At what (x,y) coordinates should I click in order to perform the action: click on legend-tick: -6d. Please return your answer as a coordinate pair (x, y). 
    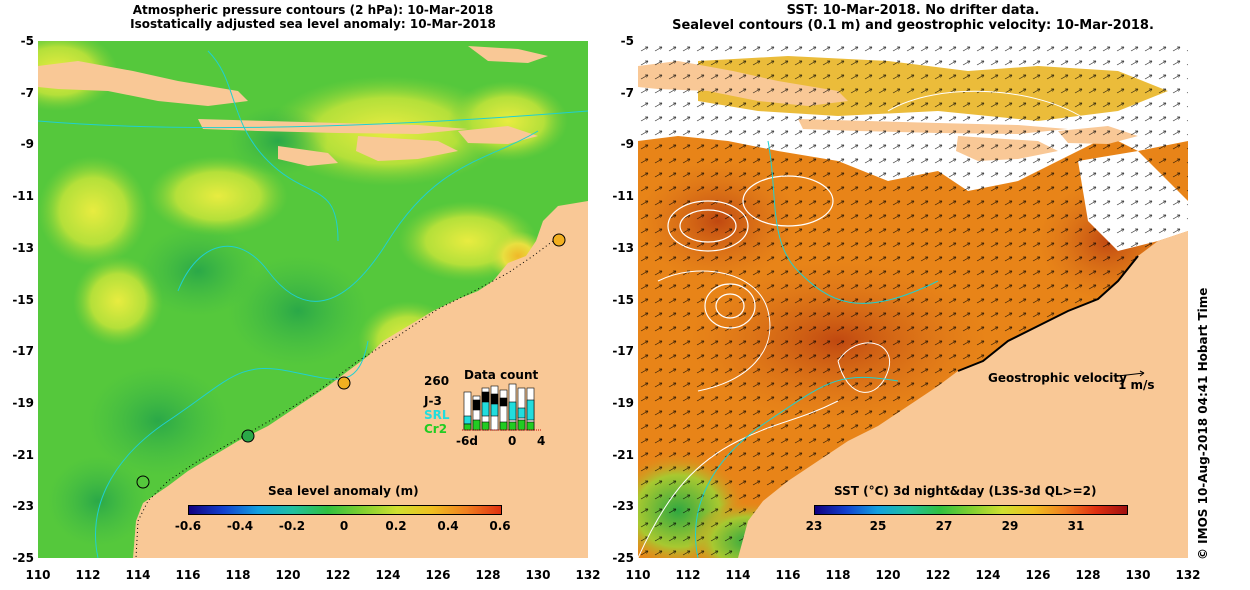
    Looking at the image, I should click on (467, 441).